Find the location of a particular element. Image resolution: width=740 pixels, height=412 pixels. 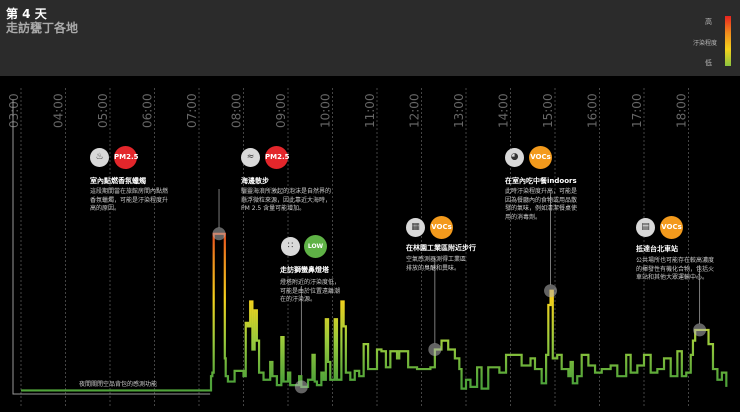

legend-low-label: 低 is located at coordinates (708, 63).